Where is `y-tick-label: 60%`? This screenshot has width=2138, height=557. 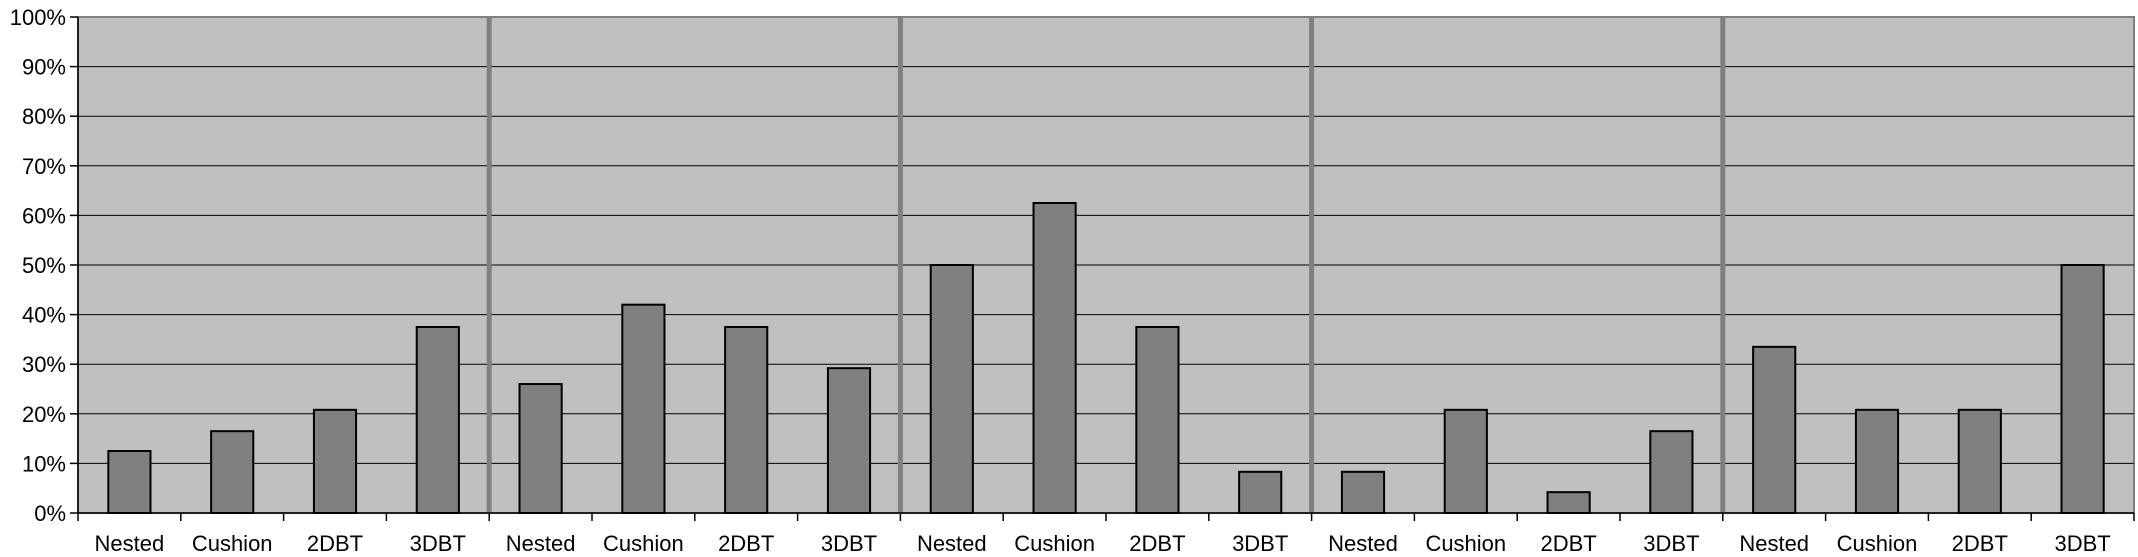
y-tick-label: 60% is located at coordinates (44, 215).